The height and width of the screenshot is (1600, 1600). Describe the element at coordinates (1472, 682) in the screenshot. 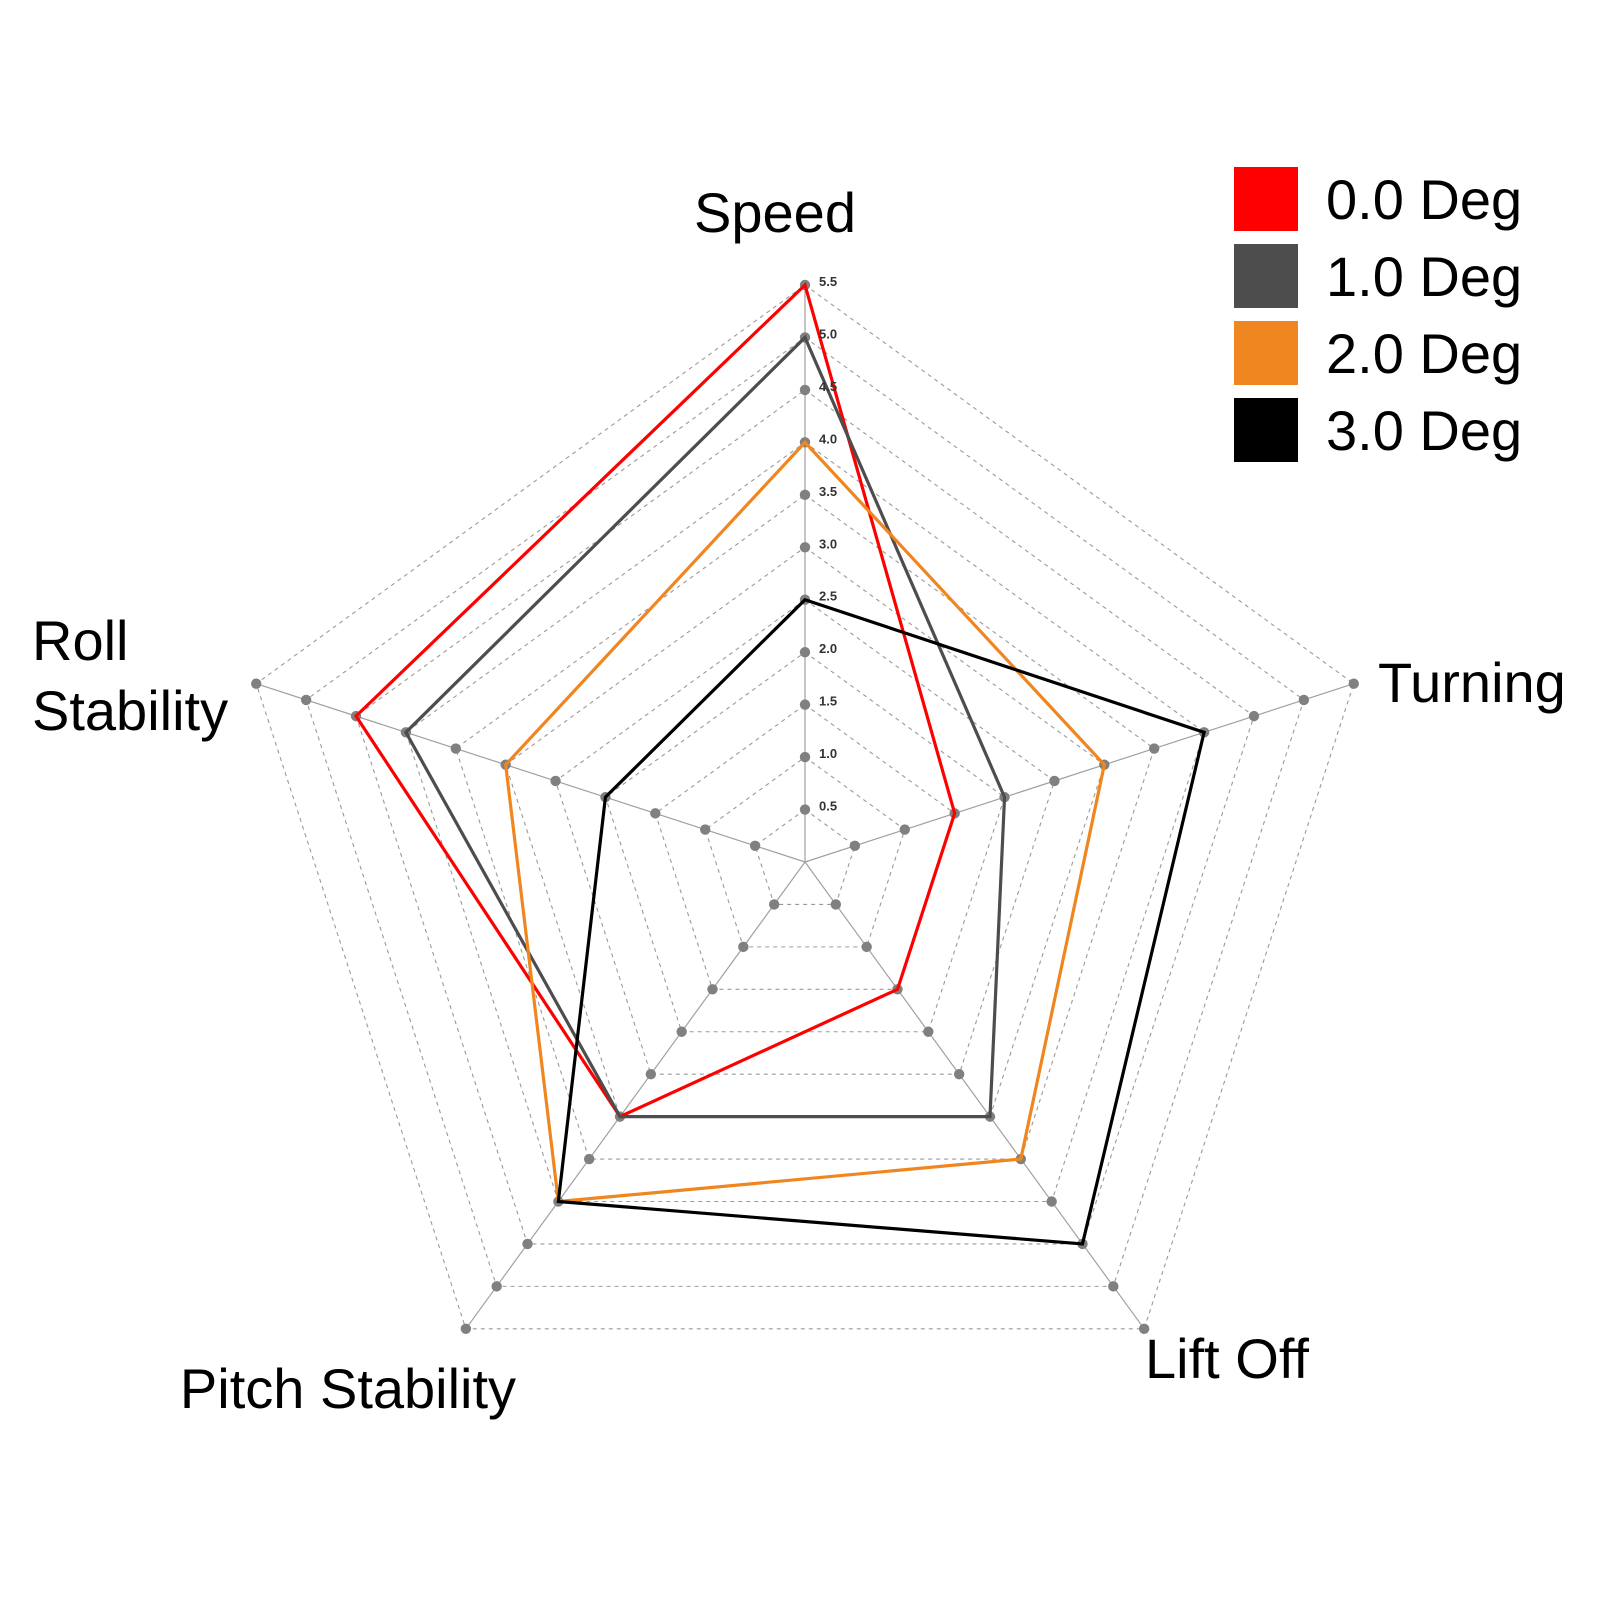

I see `axis-title: Turning` at that location.